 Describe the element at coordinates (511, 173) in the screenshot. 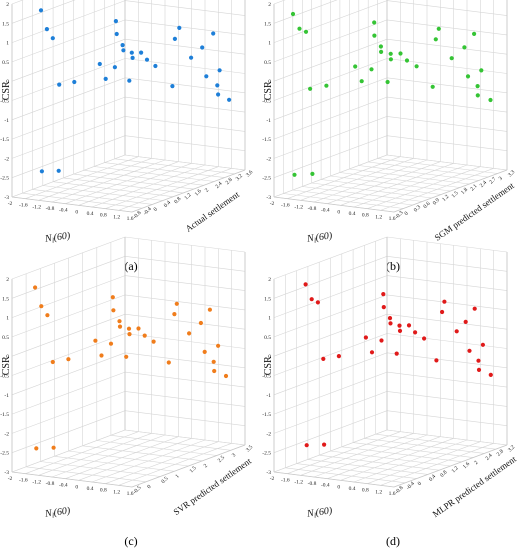

I see `z-tick-label: 3.3` at that location.